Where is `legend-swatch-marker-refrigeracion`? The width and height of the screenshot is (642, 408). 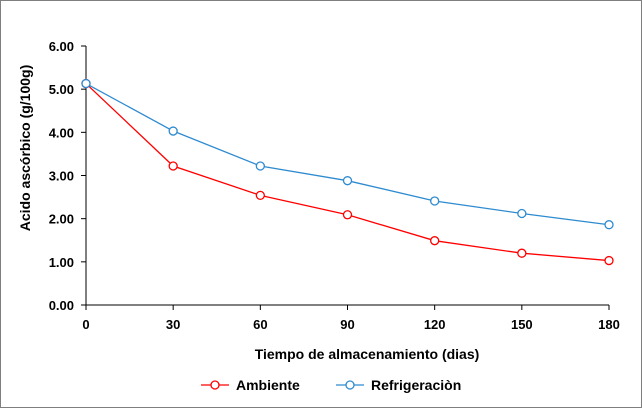
legend-swatch-marker-refrigeracion is located at coordinates (350, 385).